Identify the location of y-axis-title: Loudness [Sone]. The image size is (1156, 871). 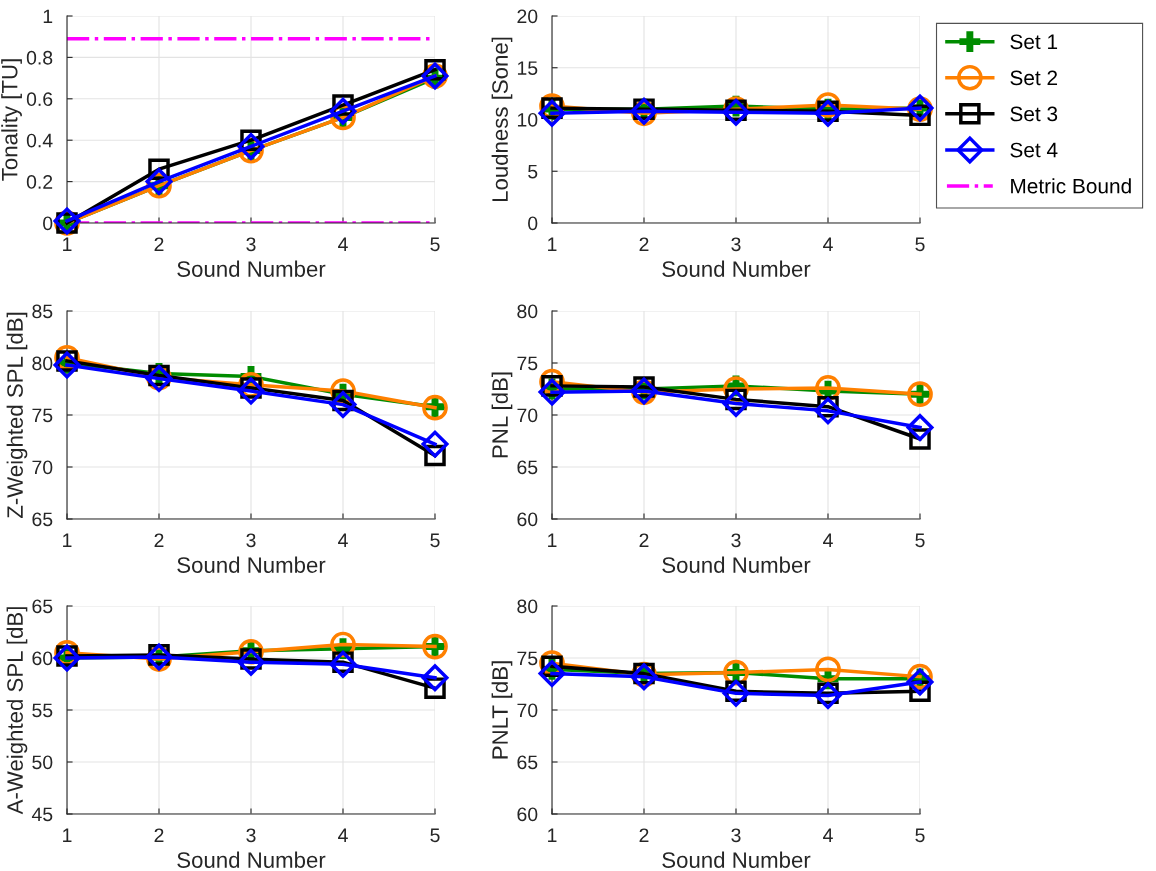
(502, 119).